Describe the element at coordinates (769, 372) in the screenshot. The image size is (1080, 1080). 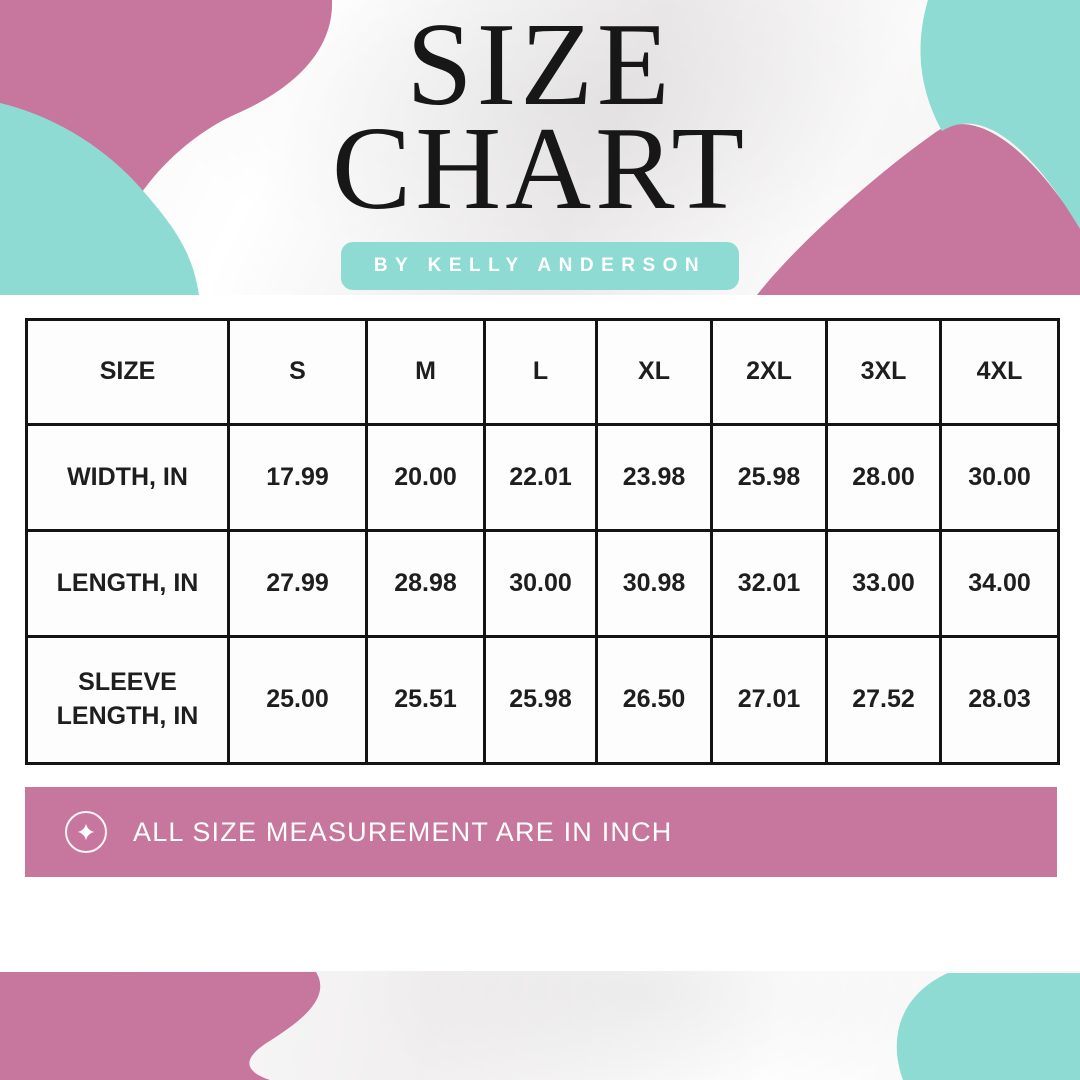
I see `col-header-2xl: 2XL` at that location.